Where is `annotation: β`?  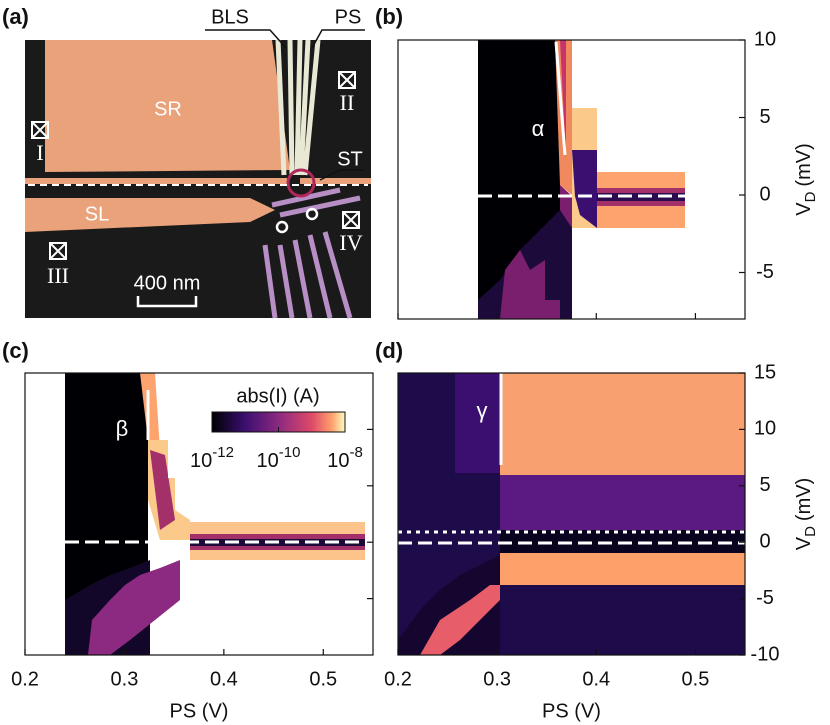
annotation: β is located at coordinates (122, 428).